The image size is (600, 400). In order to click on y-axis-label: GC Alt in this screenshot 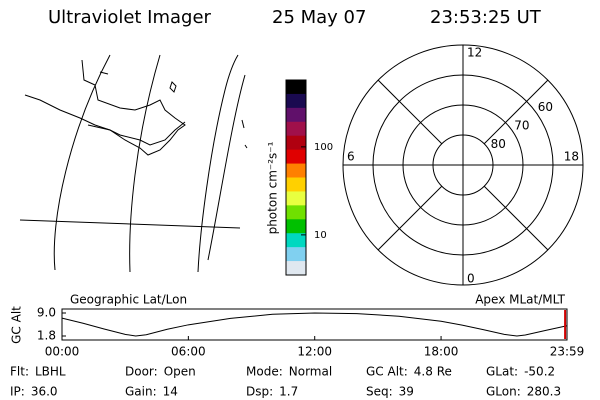, I will do `click(17, 325)`.